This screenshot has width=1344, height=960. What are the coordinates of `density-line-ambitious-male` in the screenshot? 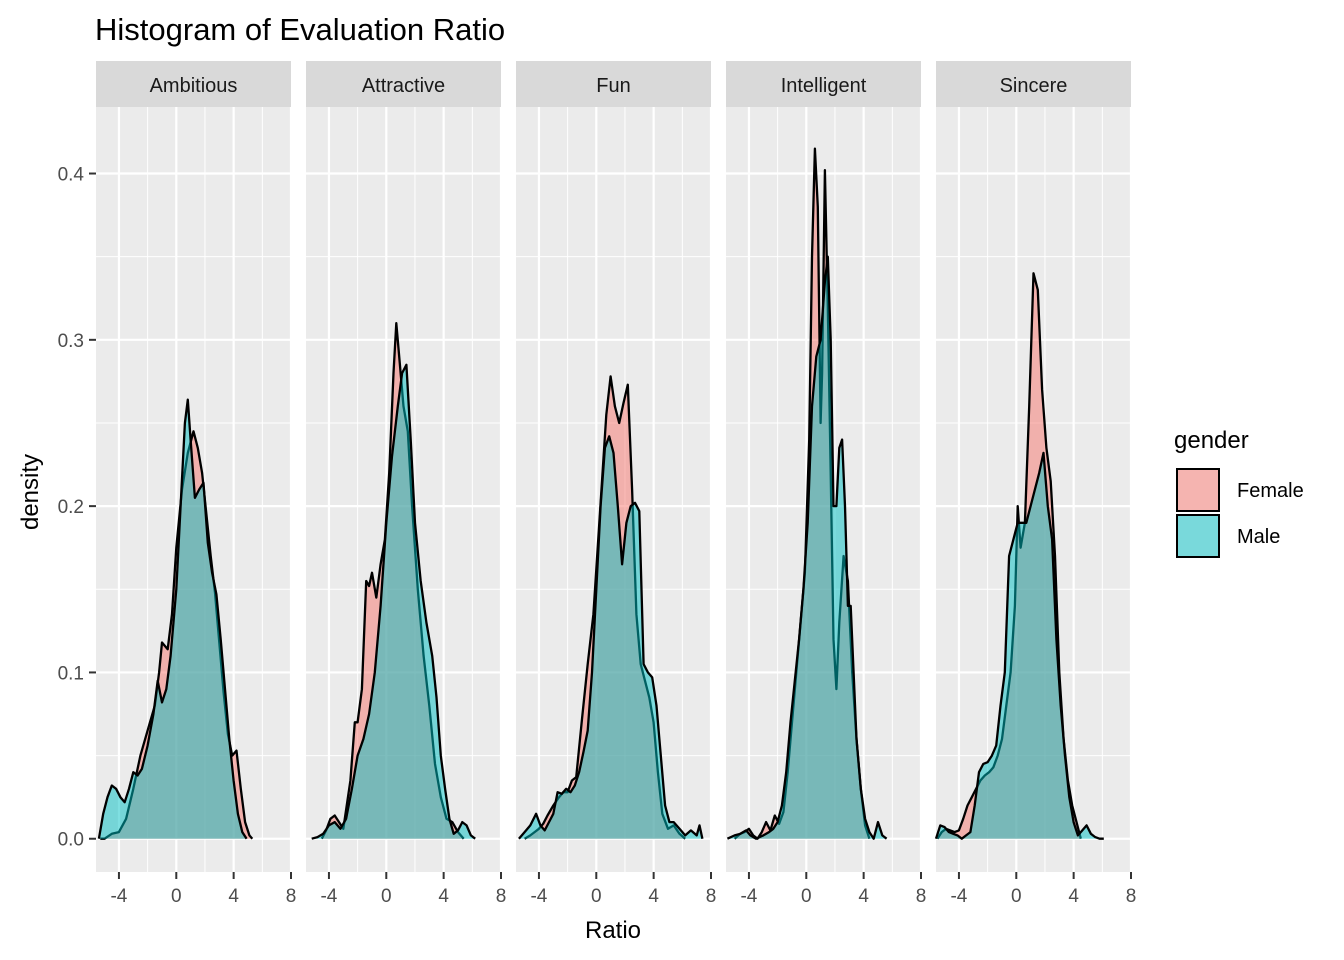 It's located at (172, 619).